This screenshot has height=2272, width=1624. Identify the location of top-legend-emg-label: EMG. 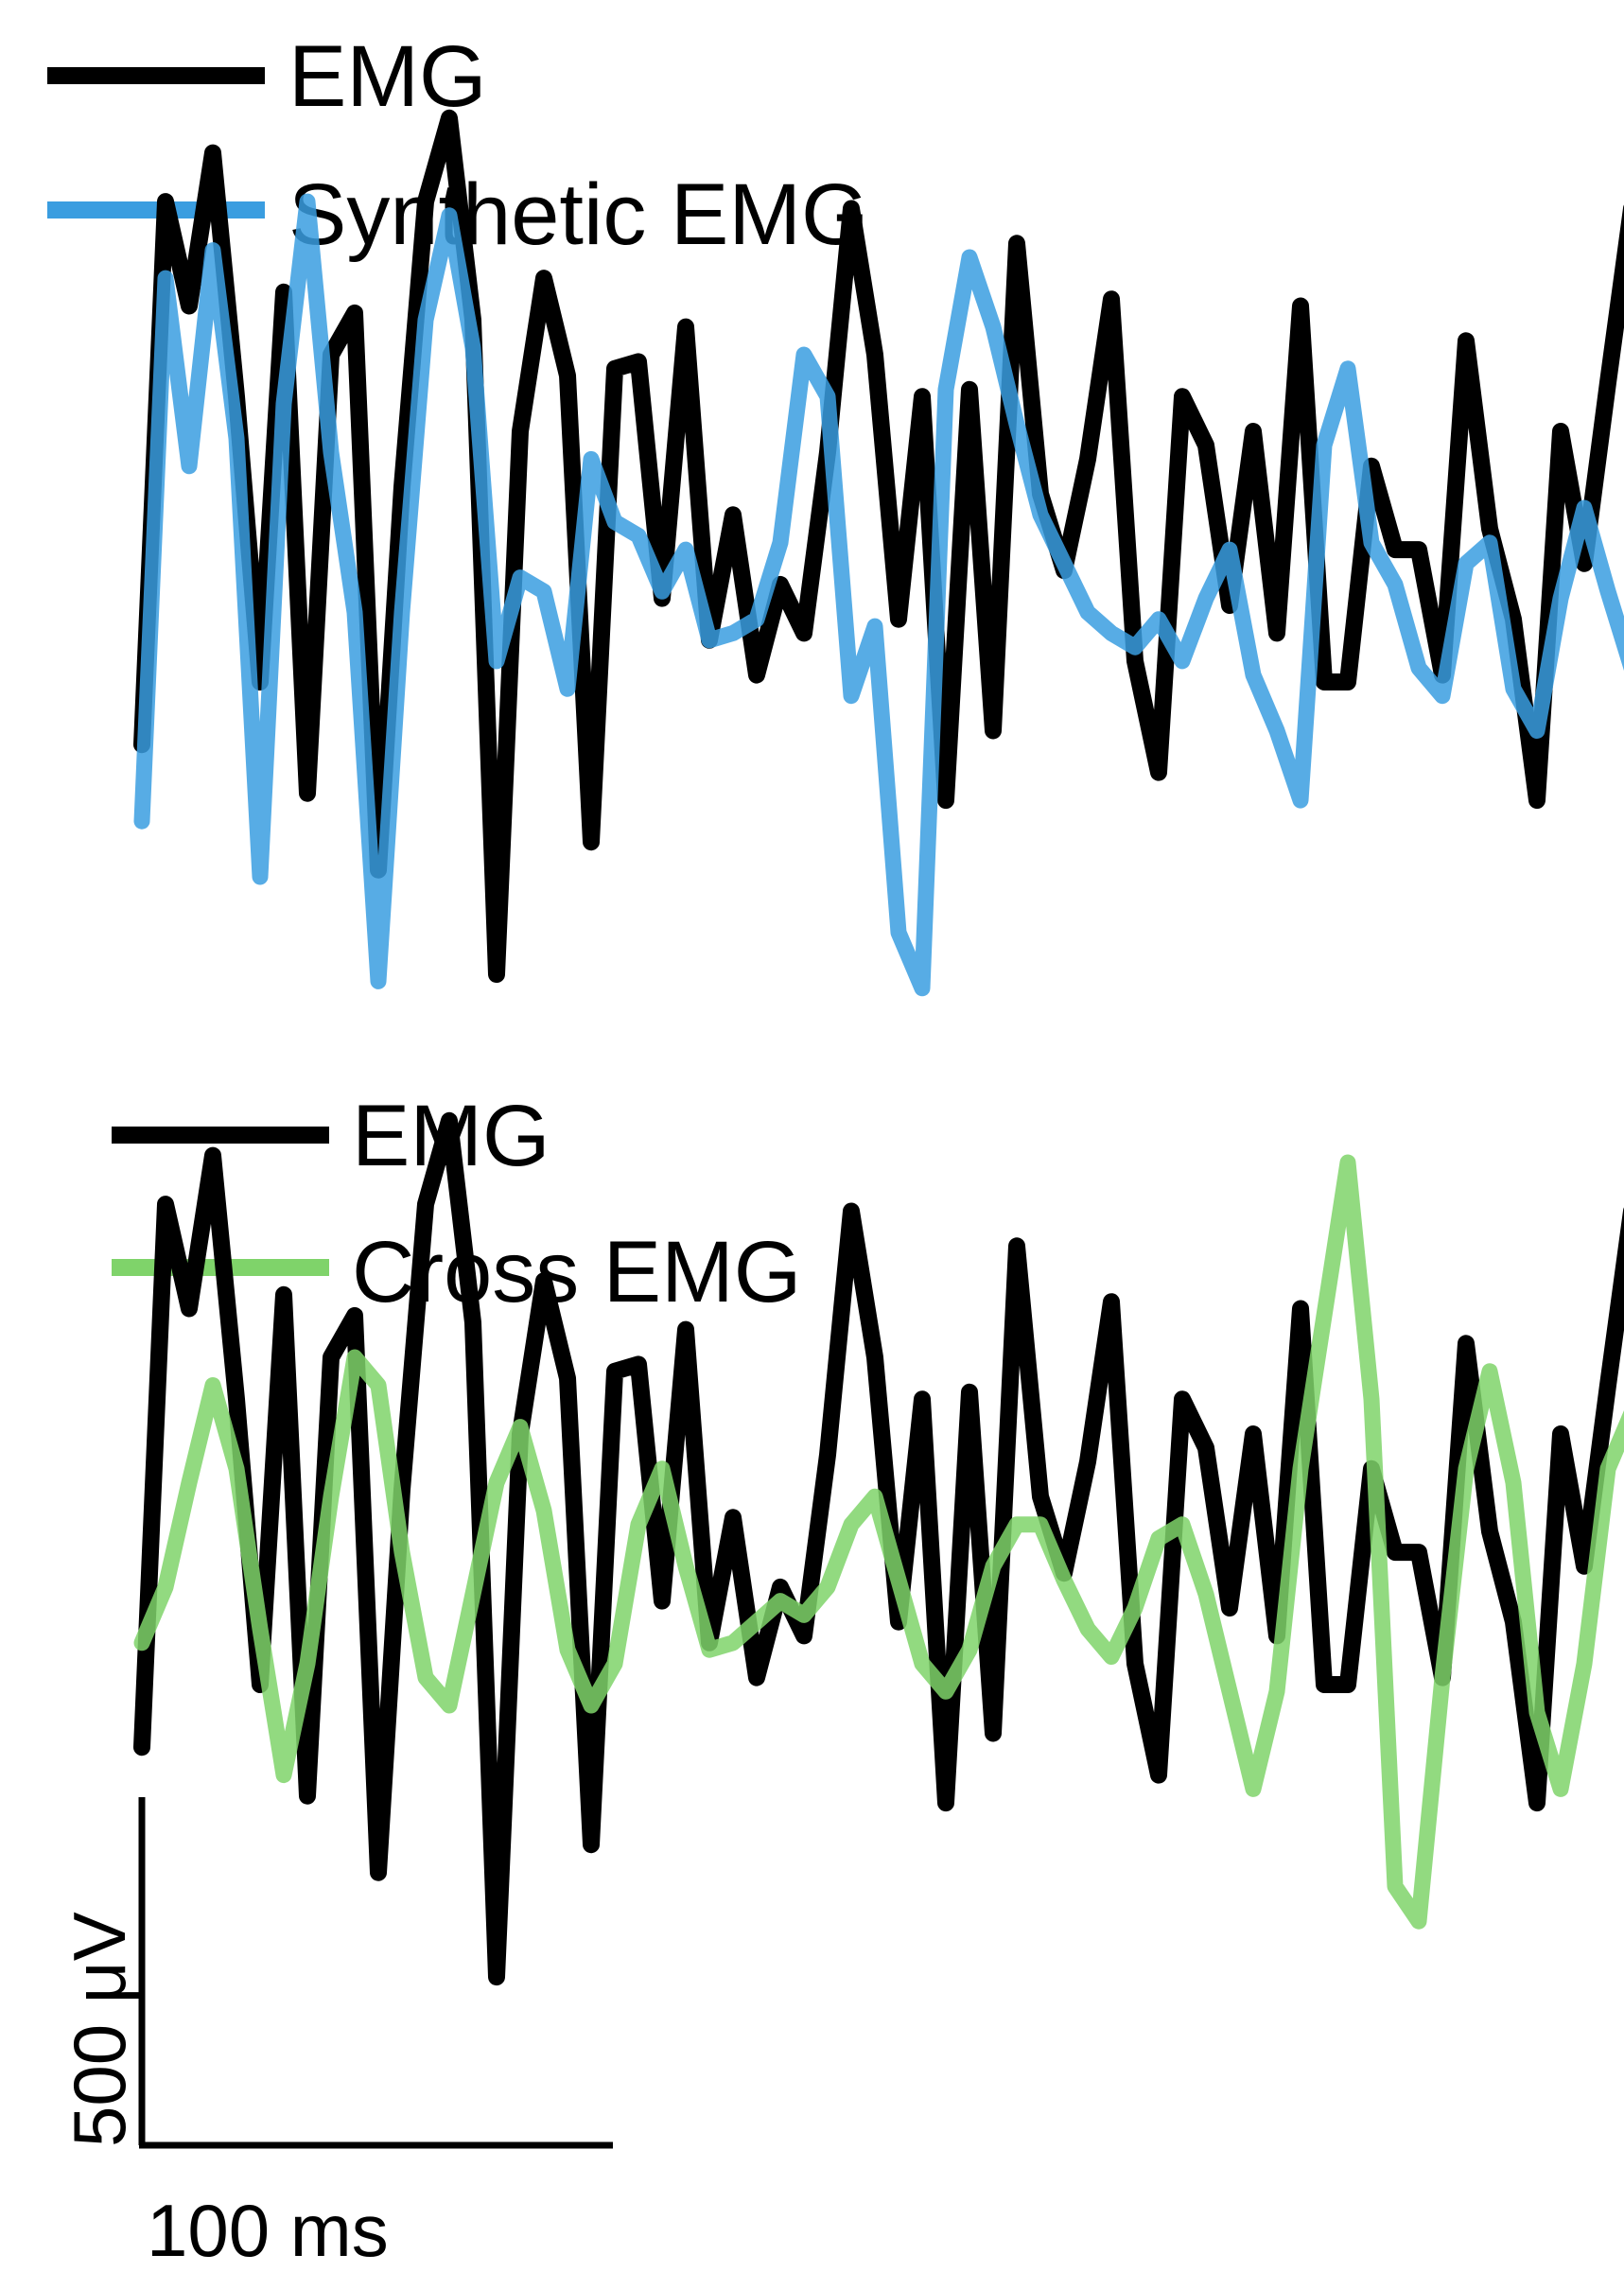
(388, 77).